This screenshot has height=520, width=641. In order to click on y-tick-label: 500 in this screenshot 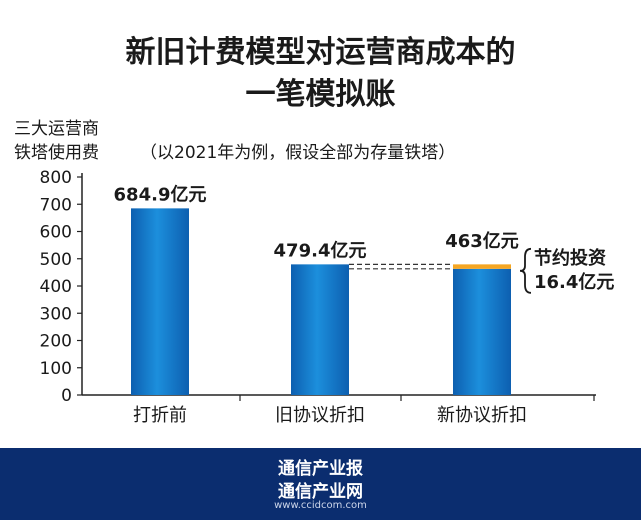, I will do `click(56, 260)`.